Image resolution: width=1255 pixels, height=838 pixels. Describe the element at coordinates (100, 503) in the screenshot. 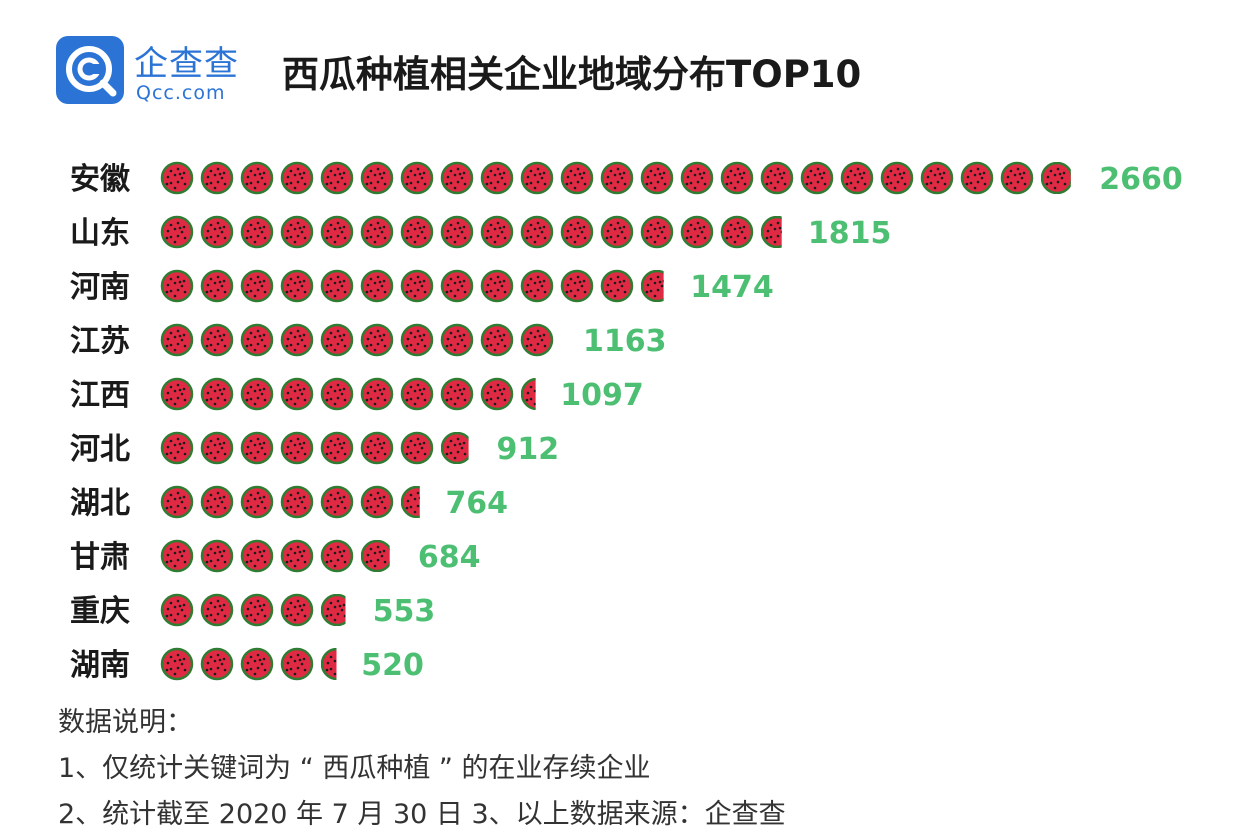

I see `category-label: 湖北` at that location.